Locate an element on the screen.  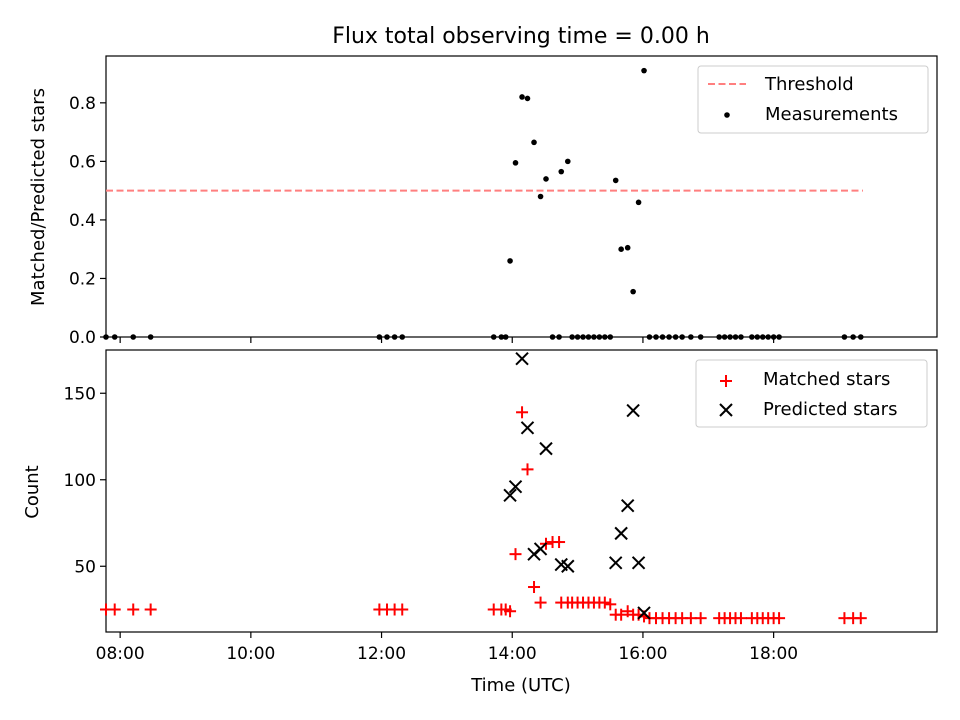
top-y-tick-label: 0.0 is located at coordinates (82, 338).